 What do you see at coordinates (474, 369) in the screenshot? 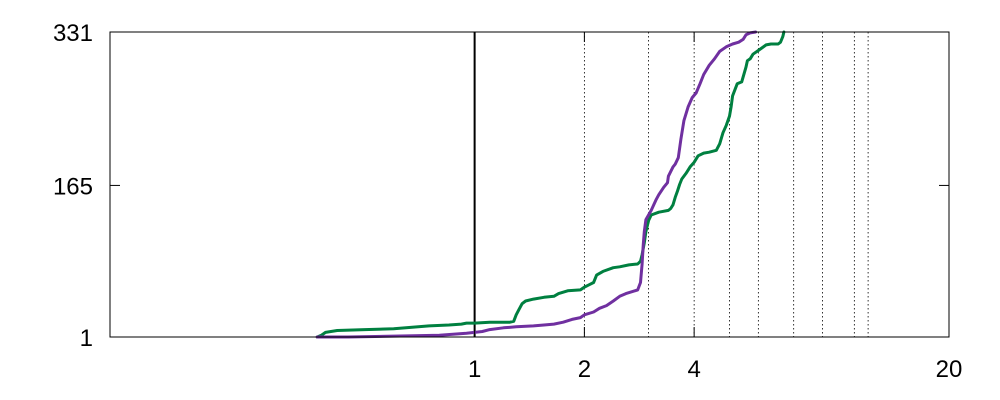
I see `x-tick-label-0: 1` at bounding box center [474, 369].